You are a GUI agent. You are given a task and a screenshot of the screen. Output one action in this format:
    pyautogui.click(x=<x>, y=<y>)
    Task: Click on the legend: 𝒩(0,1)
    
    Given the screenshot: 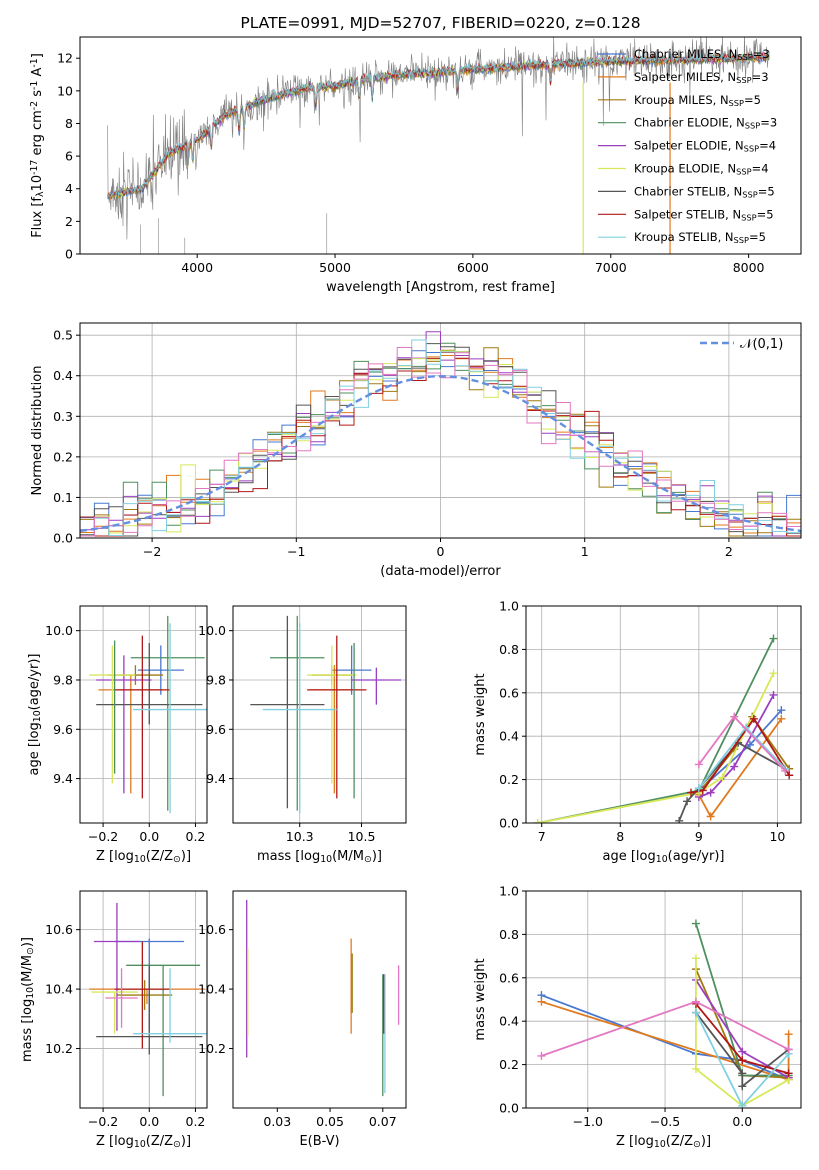 What is the action you would take?
    pyautogui.click(x=741, y=344)
    